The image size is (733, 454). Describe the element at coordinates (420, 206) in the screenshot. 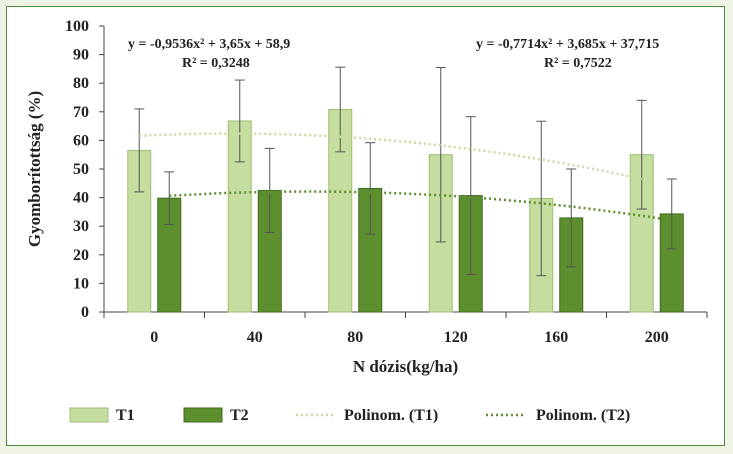

I see `trendline-t2` at that location.